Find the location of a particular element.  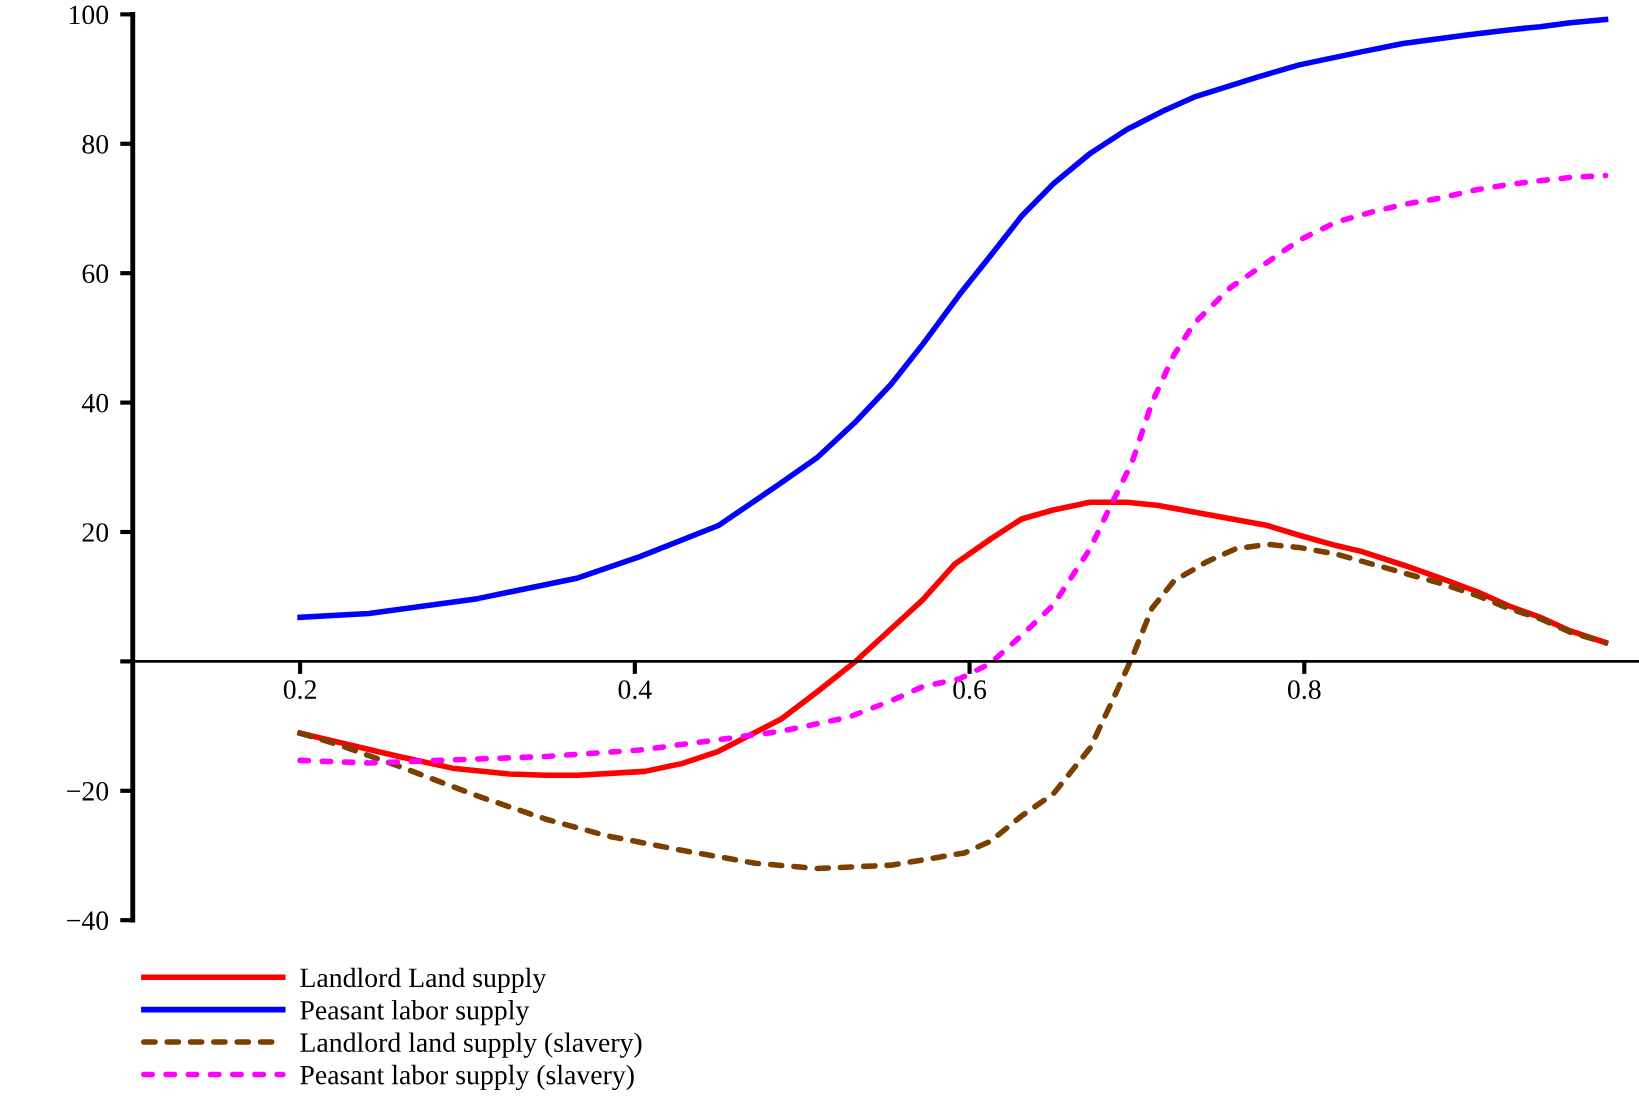

y-tick-label: −40 is located at coordinates (88, 921).